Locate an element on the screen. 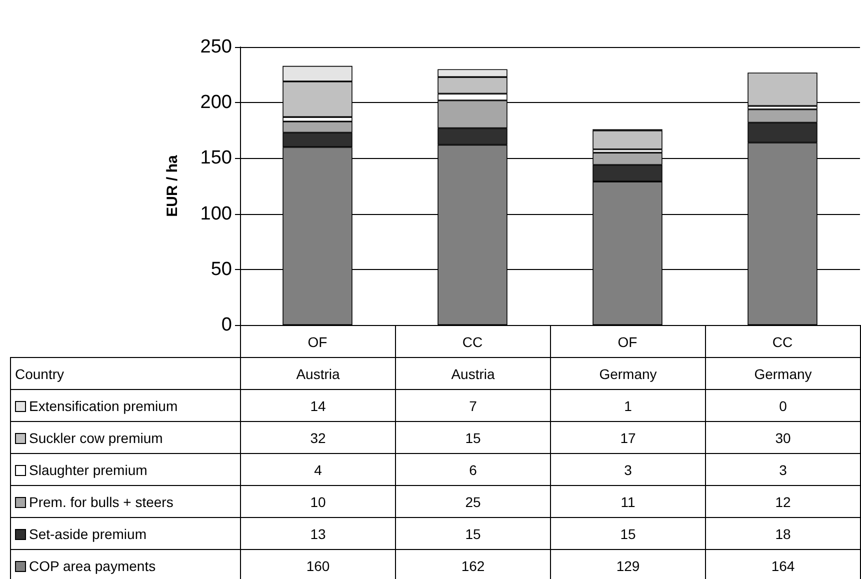 The width and height of the screenshot is (861, 579). legend-label: Slaughter premium is located at coordinates (125, 470).